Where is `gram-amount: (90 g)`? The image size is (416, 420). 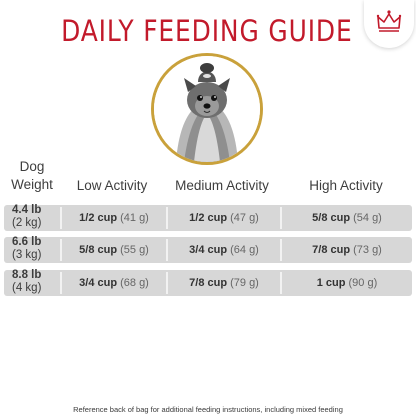
gram-amount: (90 g) is located at coordinates (363, 283).